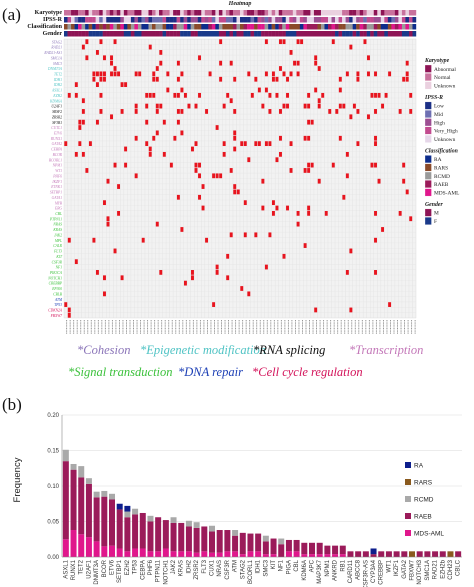 This screenshot has height=587, width=474. What do you see at coordinates (289, 567) in the screenshot?
I see `x-tick-label: PIGA` at bounding box center [289, 567].